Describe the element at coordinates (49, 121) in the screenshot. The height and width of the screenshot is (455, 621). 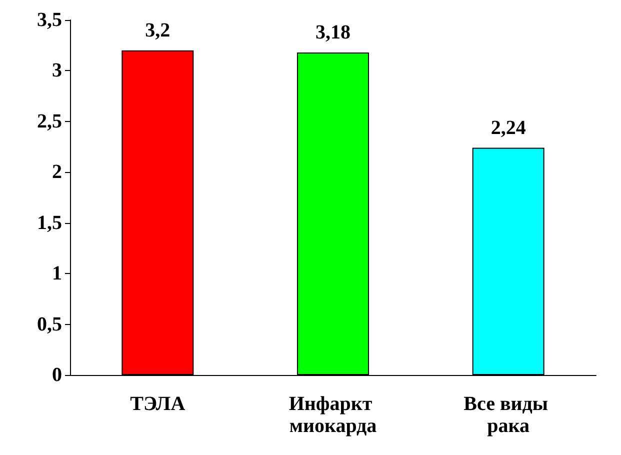
I see `y-tick-label: 2,5` at that location.